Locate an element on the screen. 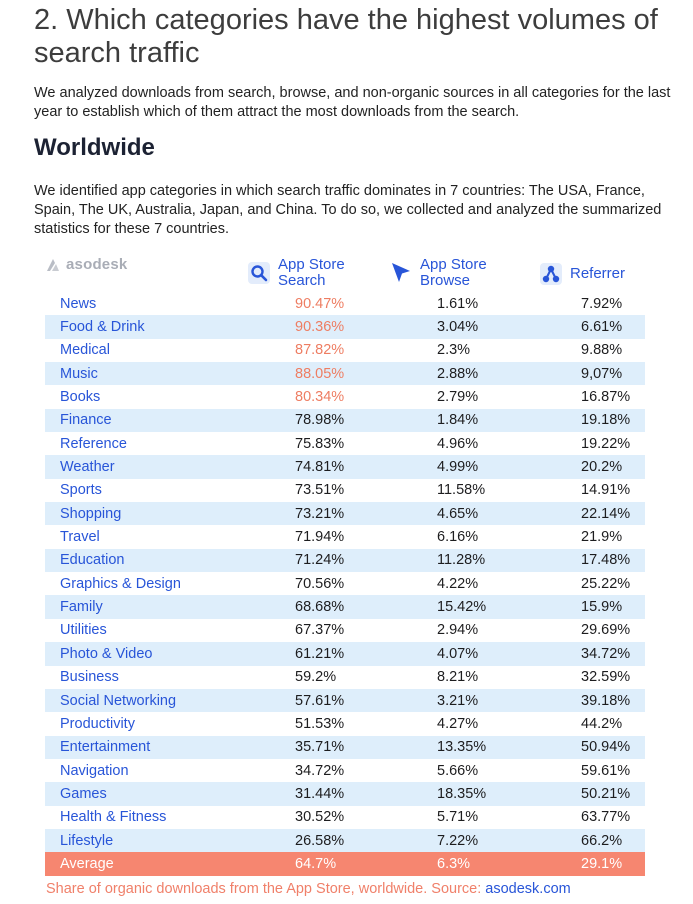 This screenshot has height=904, width=693. table-row: Navigation 34.72% 5.66% 59.61% is located at coordinates (345, 770).